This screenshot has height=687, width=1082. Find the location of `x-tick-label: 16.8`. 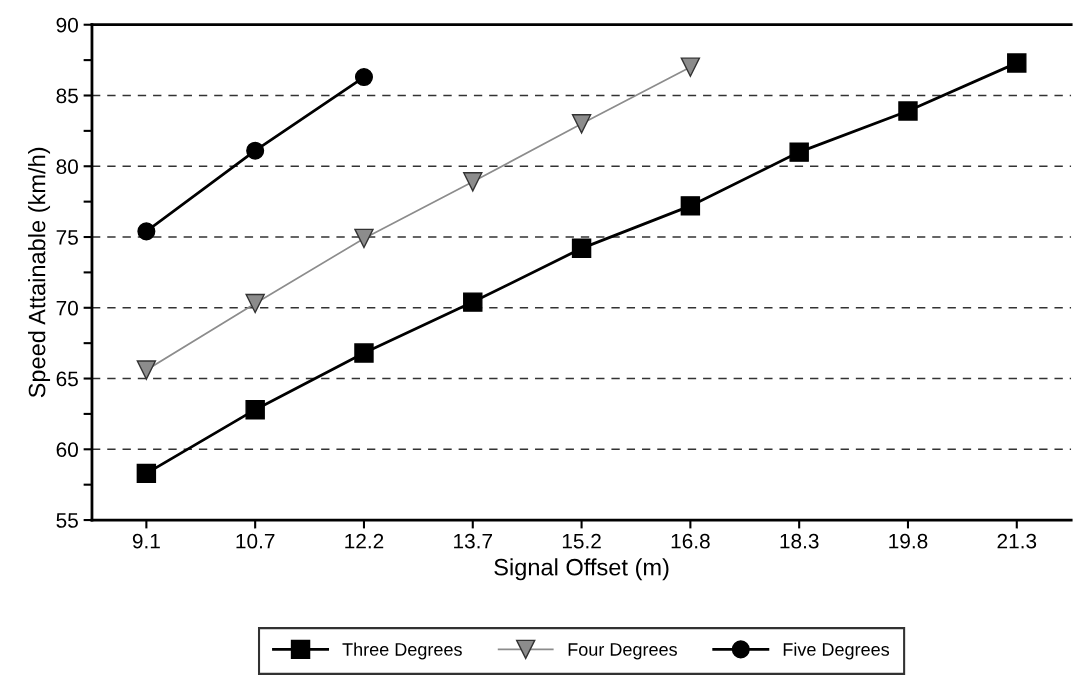

x-tick-label: 16.8 is located at coordinates (690, 541).